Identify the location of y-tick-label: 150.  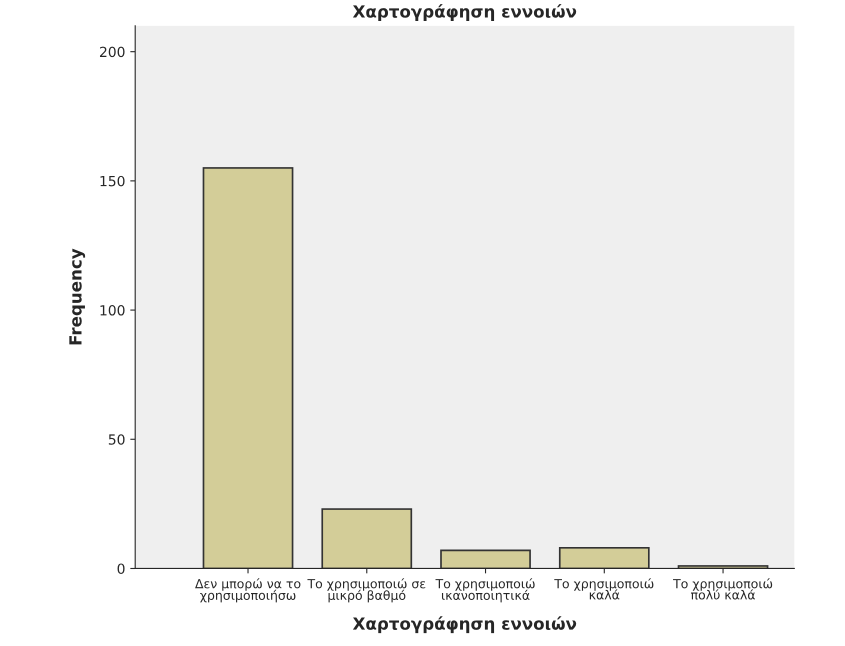
(112, 181).